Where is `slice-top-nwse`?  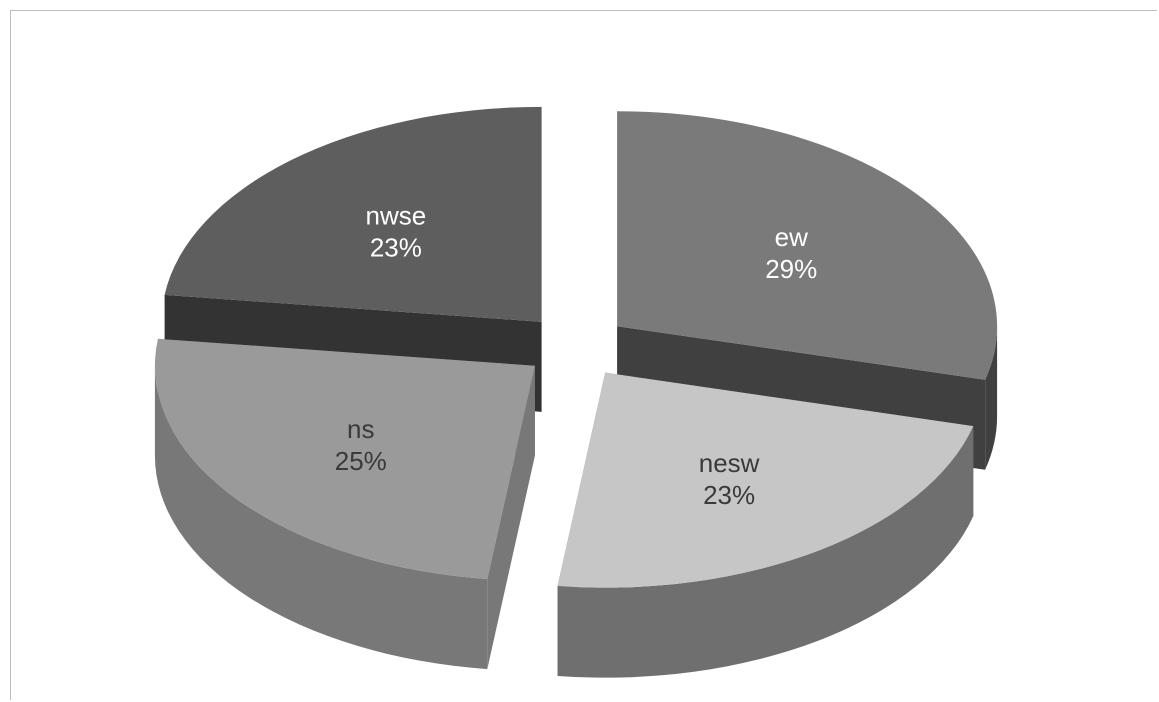
slice-top-nwse is located at coordinates (353, 214).